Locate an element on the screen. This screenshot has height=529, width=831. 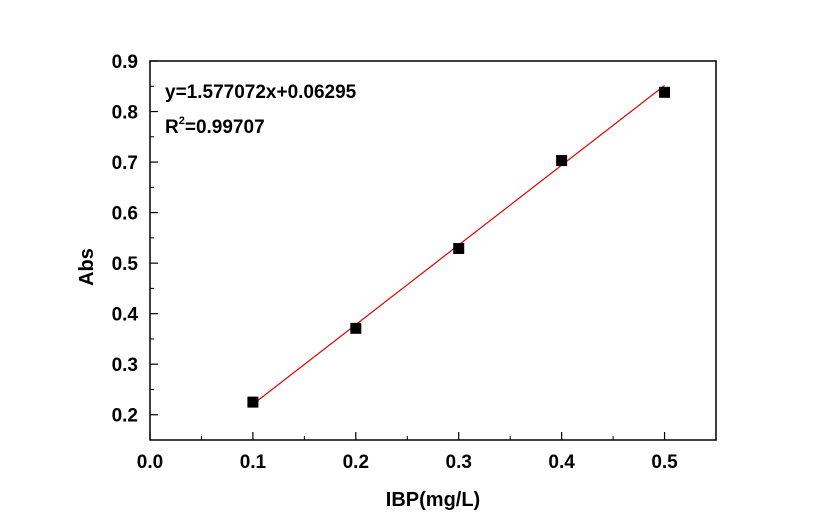
r-squared-prefix: R is located at coordinates (172, 127).